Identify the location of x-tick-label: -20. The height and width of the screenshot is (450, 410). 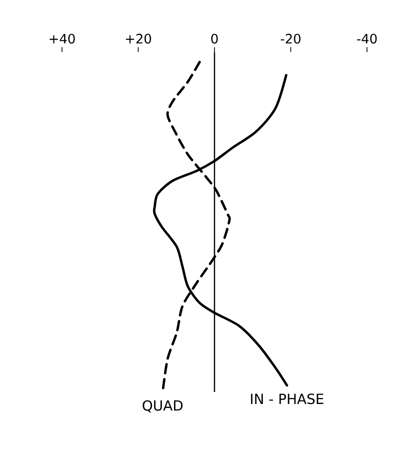
(290, 39).